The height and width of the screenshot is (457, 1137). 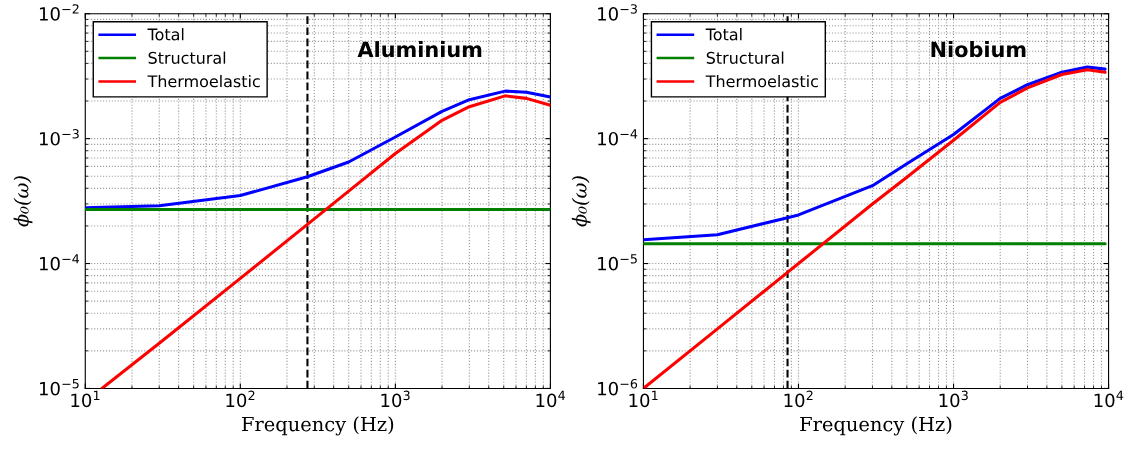 What do you see at coordinates (978, 49) in the screenshot?
I see `text: Niobium` at bounding box center [978, 49].